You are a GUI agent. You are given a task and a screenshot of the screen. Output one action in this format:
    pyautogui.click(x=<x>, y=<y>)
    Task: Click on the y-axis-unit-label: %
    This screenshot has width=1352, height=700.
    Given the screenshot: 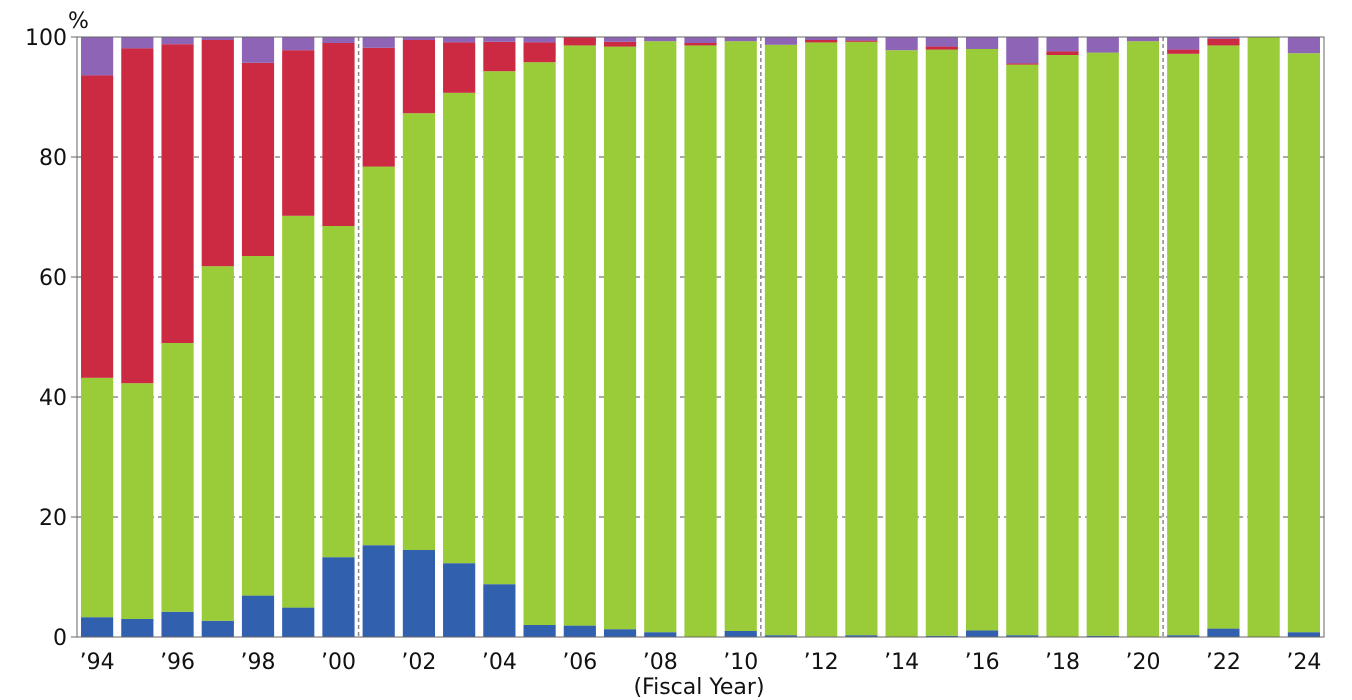 What is the action you would take?
    pyautogui.click(x=78, y=21)
    